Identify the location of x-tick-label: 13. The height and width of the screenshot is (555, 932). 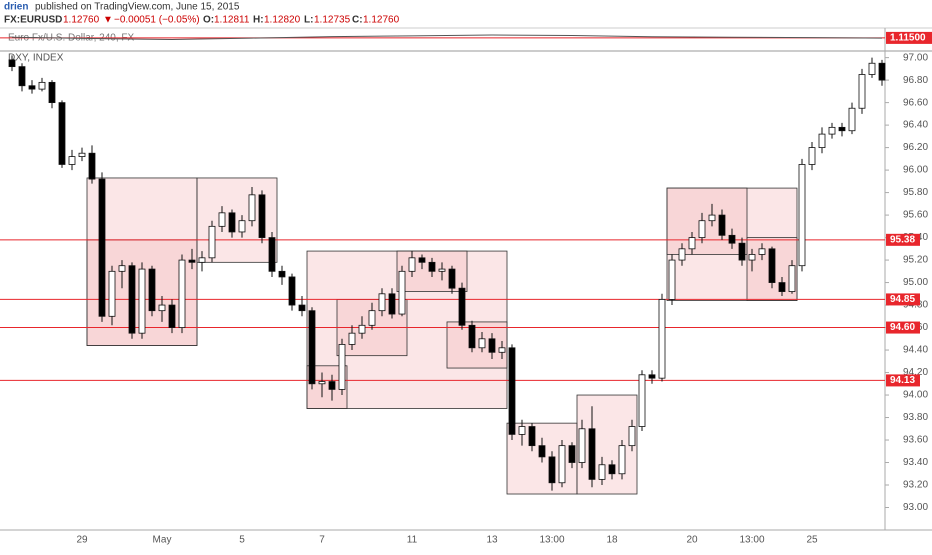
(492, 540).